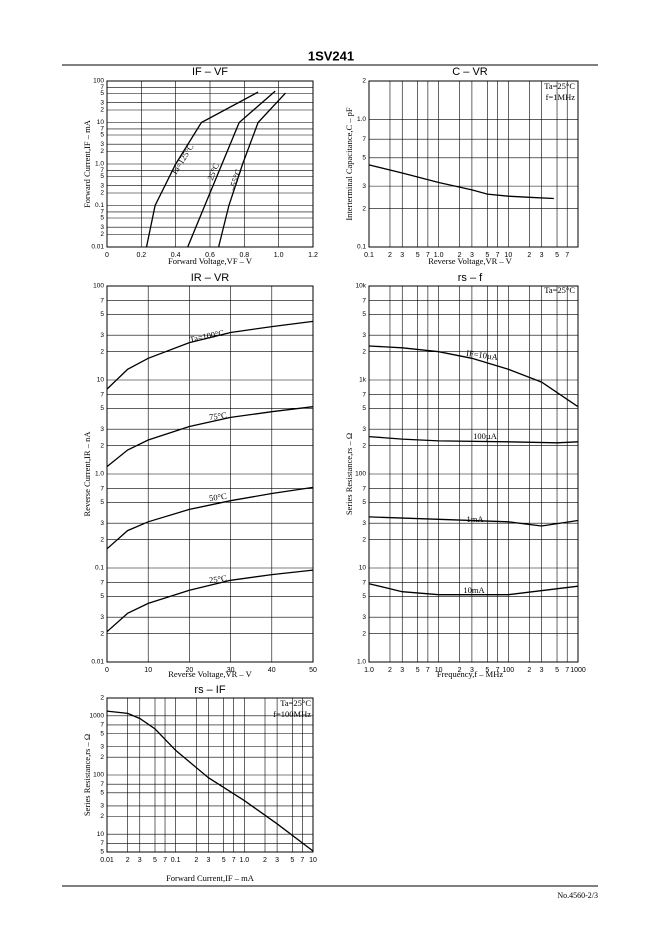 The height and width of the screenshot is (936, 662). What do you see at coordinates (210, 72) in the screenshot?
I see `chart-title: IF – VF` at bounding box center [210, 72].